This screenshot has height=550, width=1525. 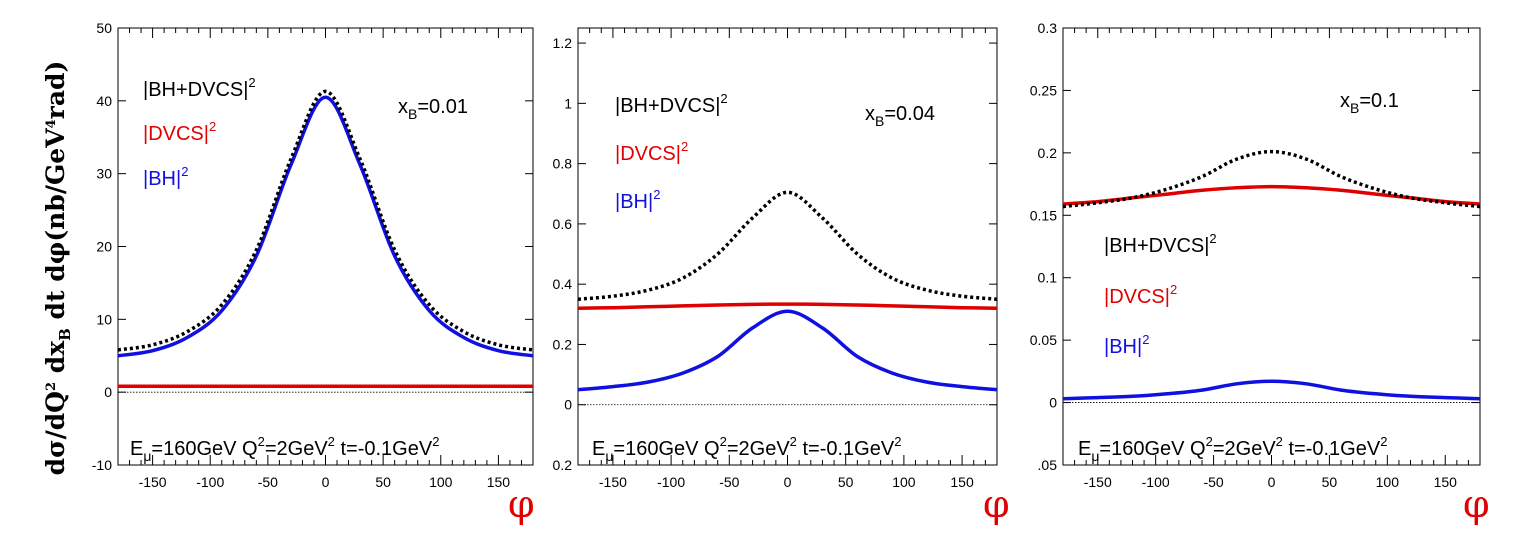 I want to click on y-tick-label: 1.2, so click(x=563, y=43).